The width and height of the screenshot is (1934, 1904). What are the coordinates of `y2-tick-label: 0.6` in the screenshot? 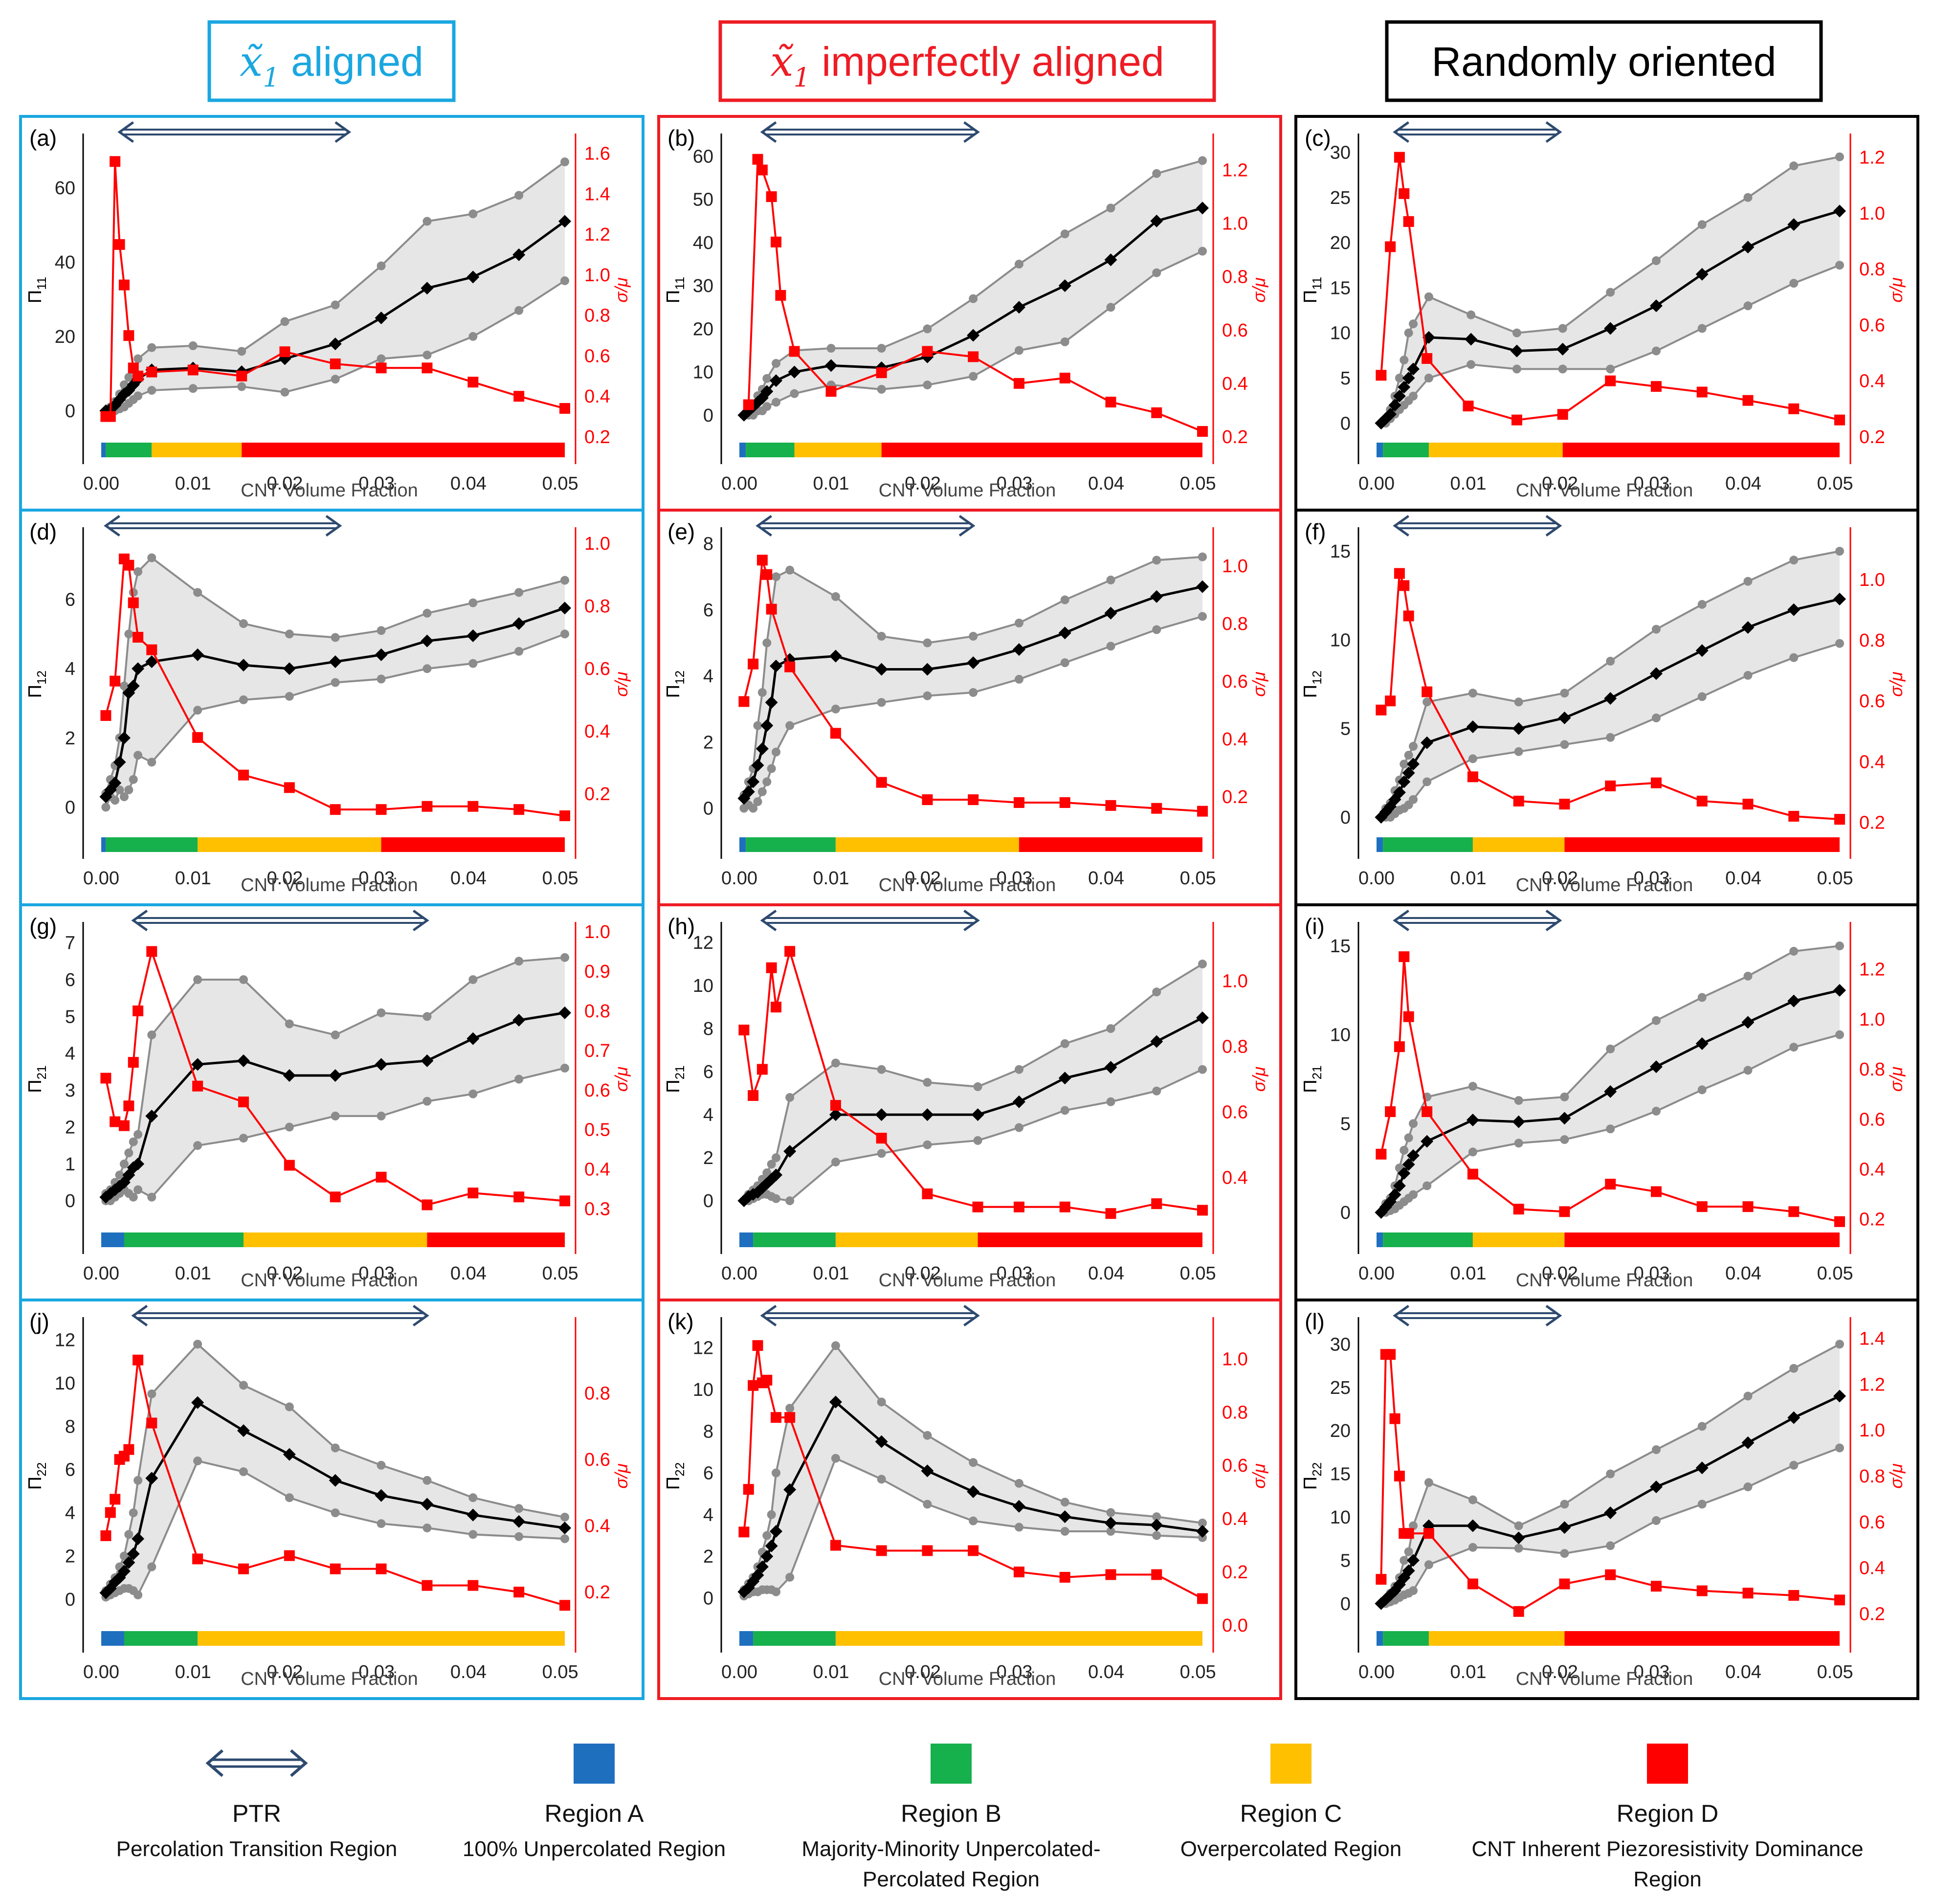 It's located at (1872, 701).